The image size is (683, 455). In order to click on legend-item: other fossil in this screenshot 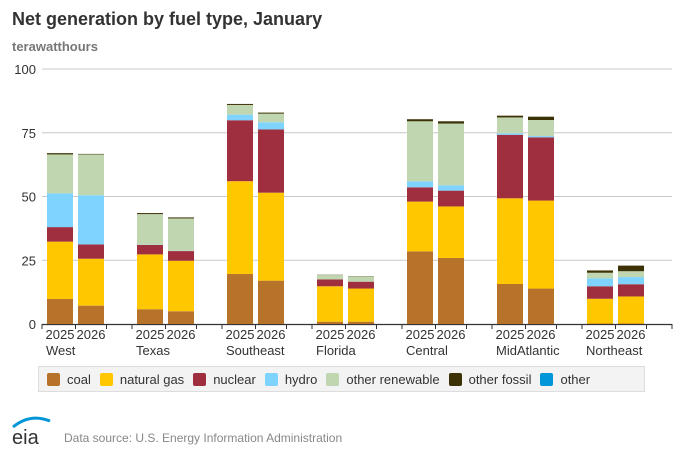, I will do `click(490, 379)`.